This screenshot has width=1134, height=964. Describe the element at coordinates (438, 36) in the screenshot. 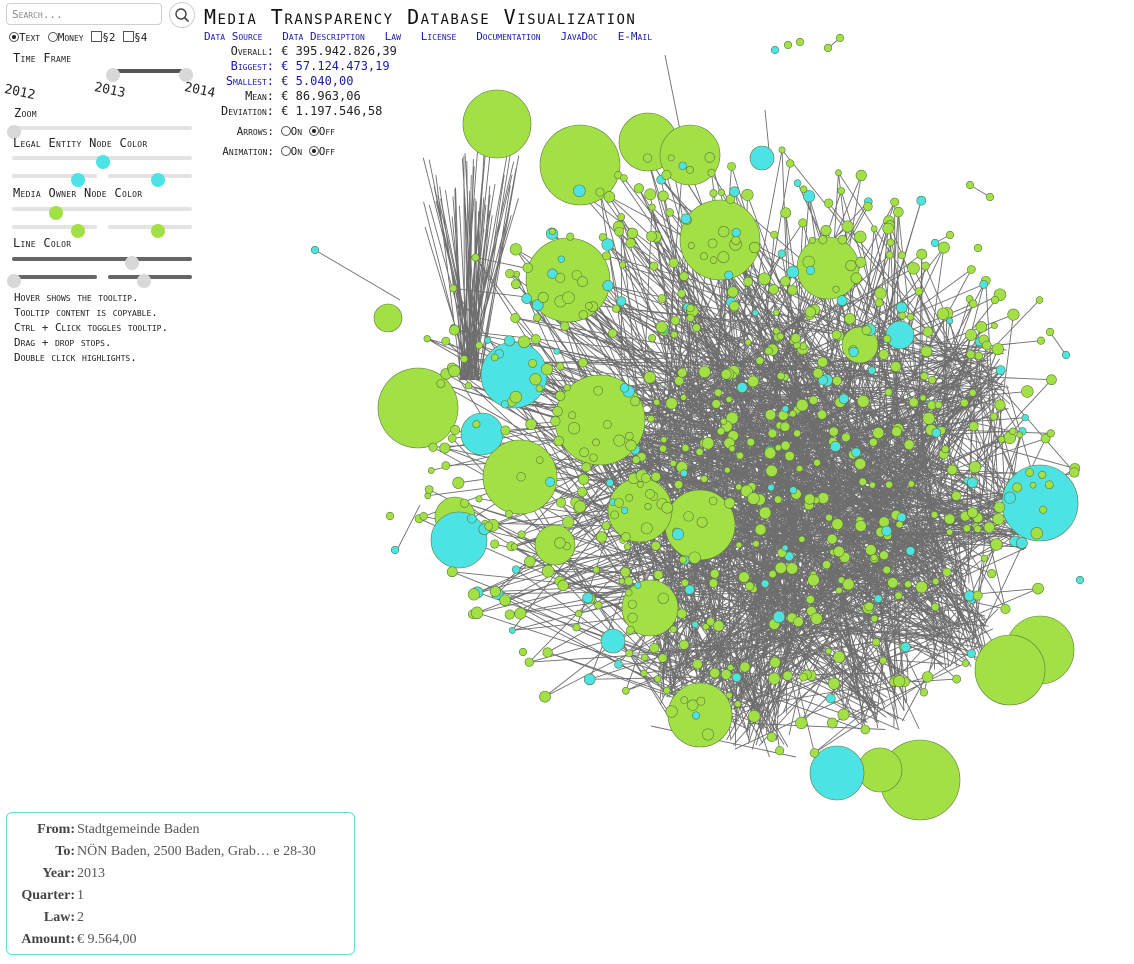

I see `nav-link-license: License` at that location.